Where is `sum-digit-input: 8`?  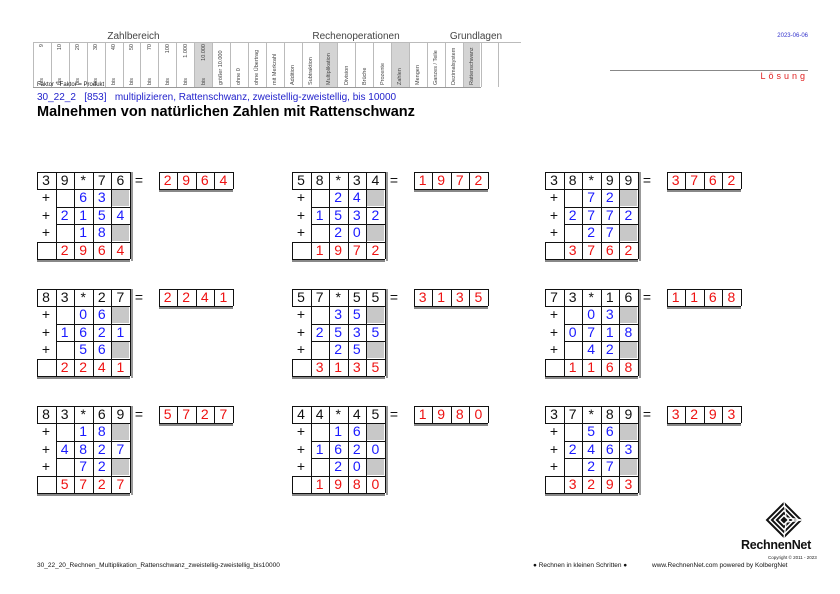 sum-digit-input: 8 is located at coordinates (628, 366).